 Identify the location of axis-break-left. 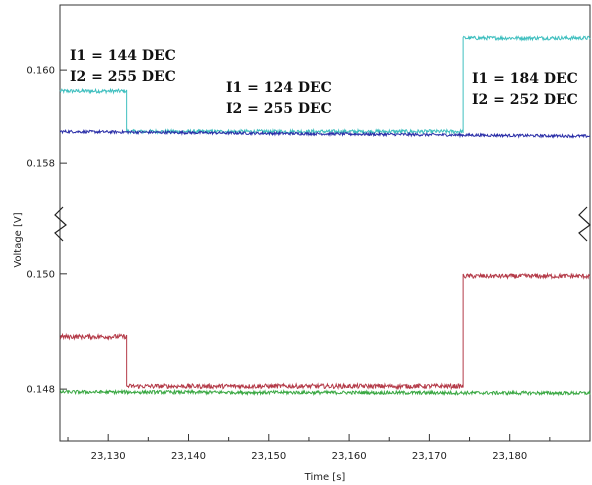
(60, 224).